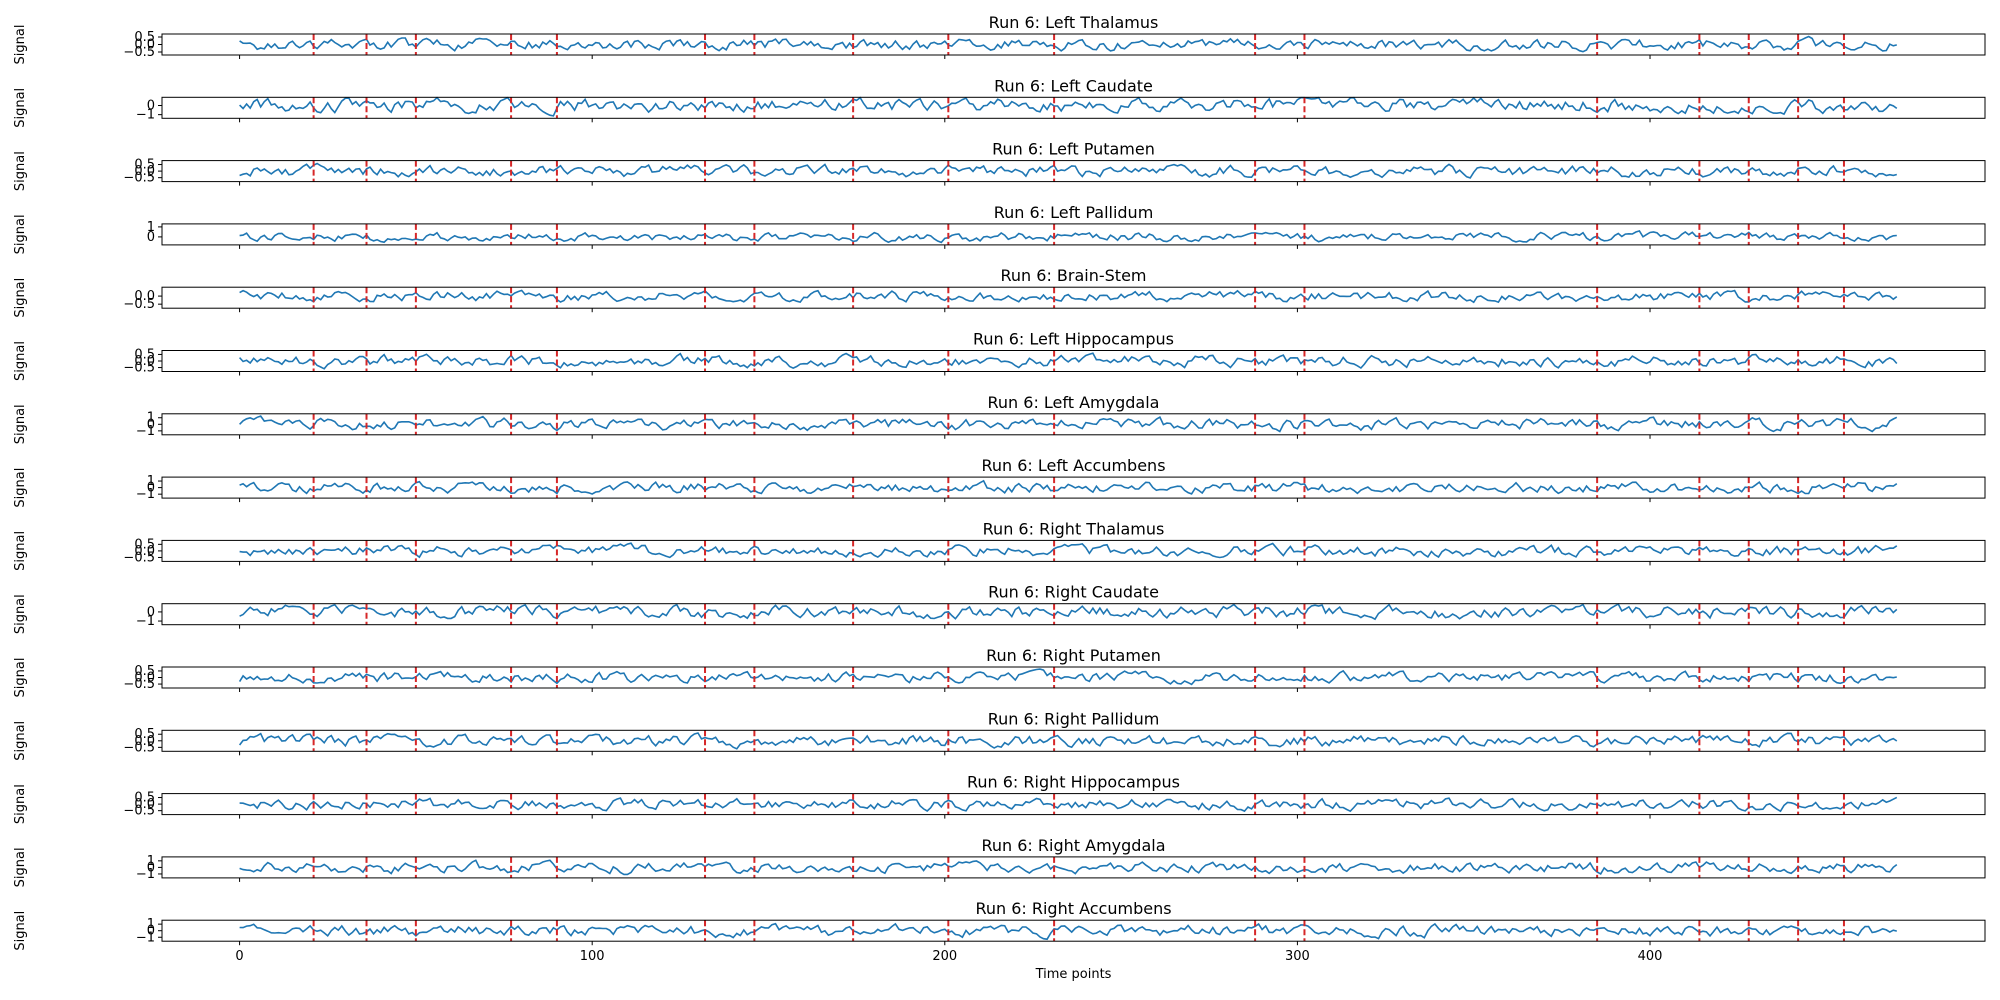 This screenshot has width=2000, height=1000. I want to click on panel: Run 6: Left Hippocampus 0.50.0−0.5 Signal, so click(999, 355).